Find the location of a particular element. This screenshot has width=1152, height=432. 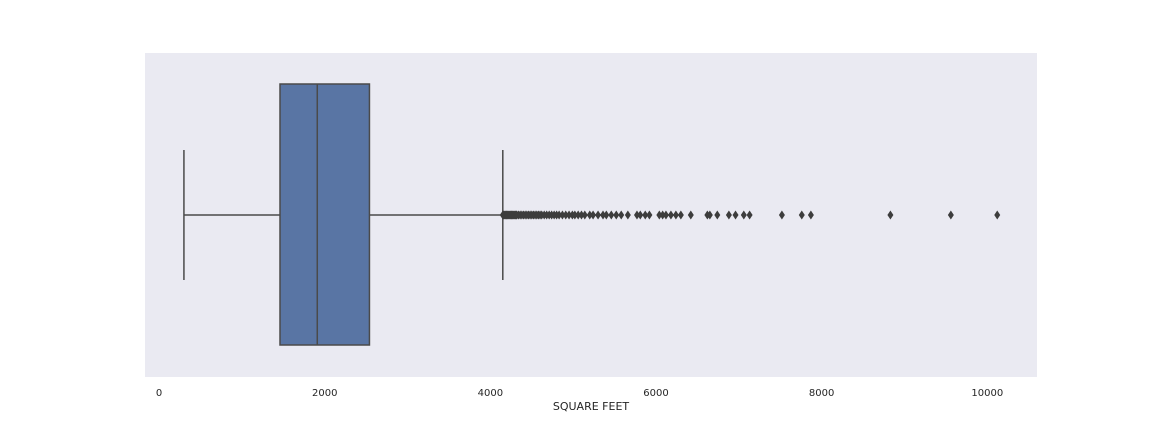

x-tick-label: 4000 is located at coordinates (490, 393).